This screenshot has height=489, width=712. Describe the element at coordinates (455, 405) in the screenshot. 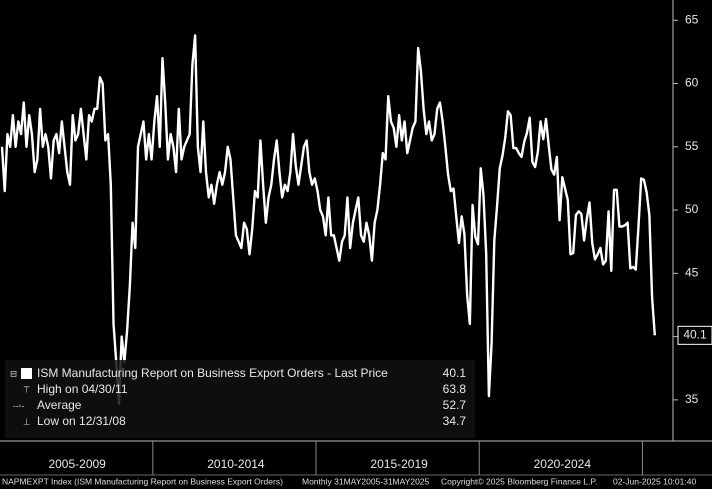

I see `legend-value: 52.7` at that location.